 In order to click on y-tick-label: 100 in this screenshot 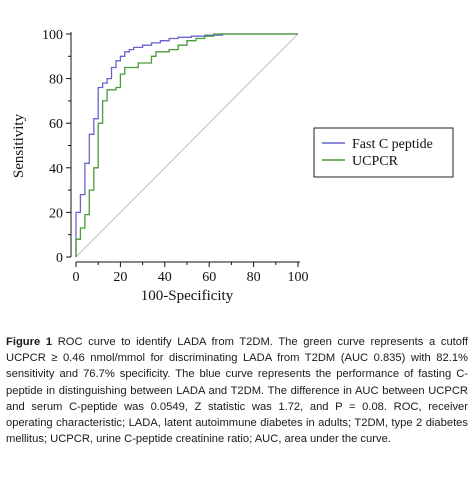, I will do `click(52, 35)`.